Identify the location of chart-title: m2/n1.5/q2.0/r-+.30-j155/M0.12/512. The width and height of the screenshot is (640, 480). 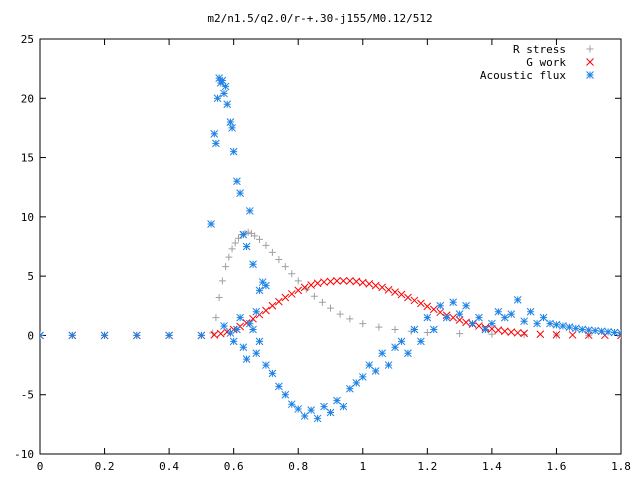
(319, 18).